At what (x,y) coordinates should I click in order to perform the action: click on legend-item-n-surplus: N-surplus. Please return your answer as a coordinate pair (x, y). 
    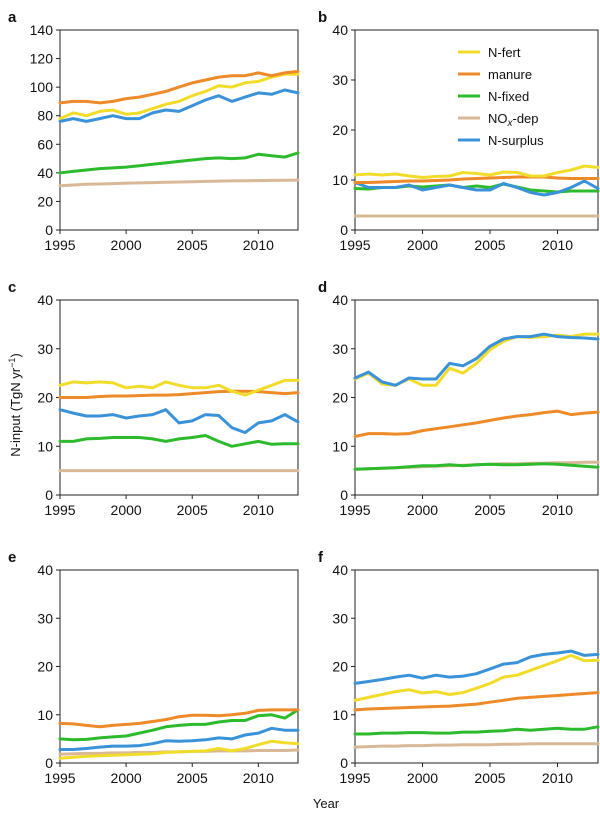
    Looking at the image, I should click on (501, 140).